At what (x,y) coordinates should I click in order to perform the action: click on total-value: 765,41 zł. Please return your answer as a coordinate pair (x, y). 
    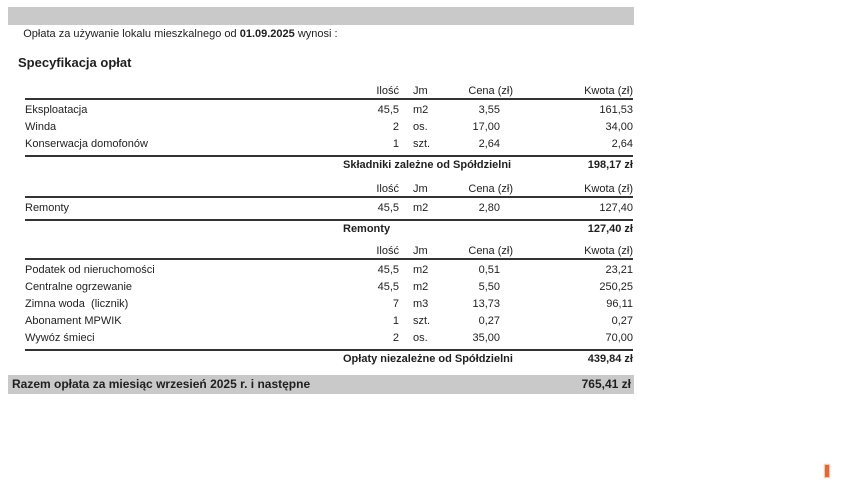
    Looking at the image, I should click on (606, 384).